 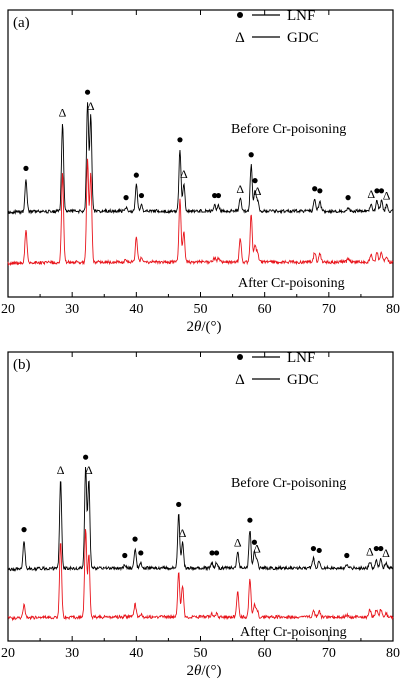 I want to click on series-before-line, so click(x=200, y=519).